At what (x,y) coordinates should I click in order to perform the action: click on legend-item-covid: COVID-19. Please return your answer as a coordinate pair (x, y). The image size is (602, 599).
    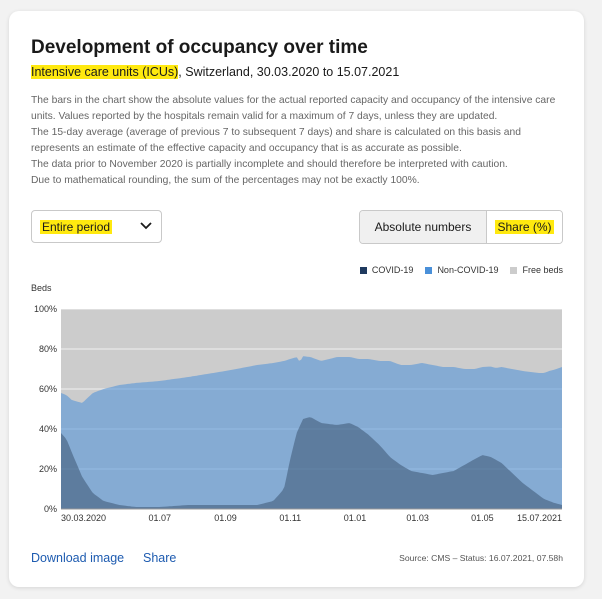
    Looking at the image, I should click on (386, 270).